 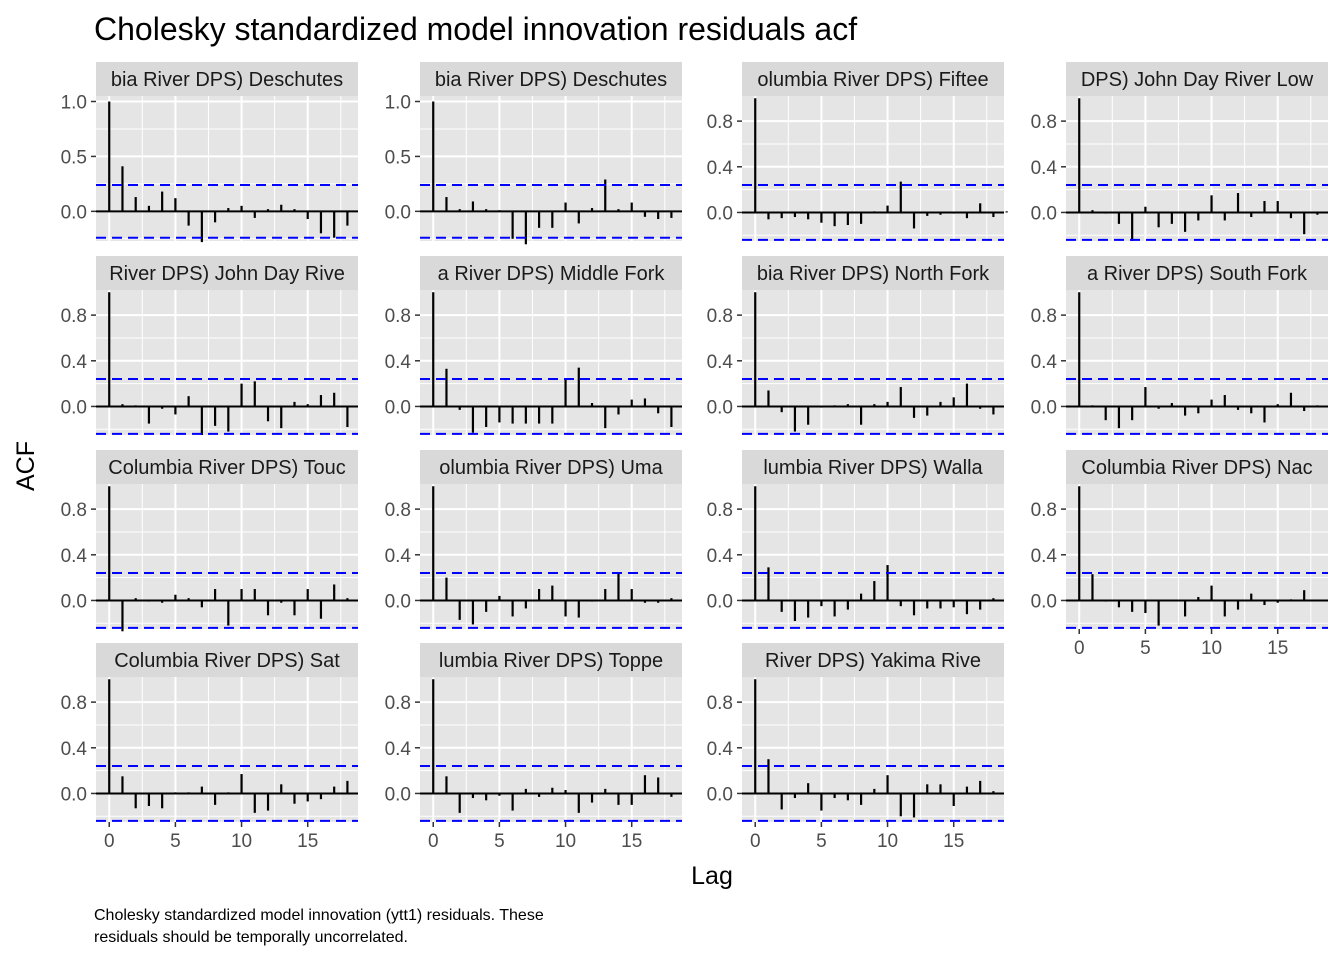 I want to click on facet-panel: Columbia River DPS) Sat 0.0 0.4 0.8 0 5 10 15, so click(x=209, y=747).